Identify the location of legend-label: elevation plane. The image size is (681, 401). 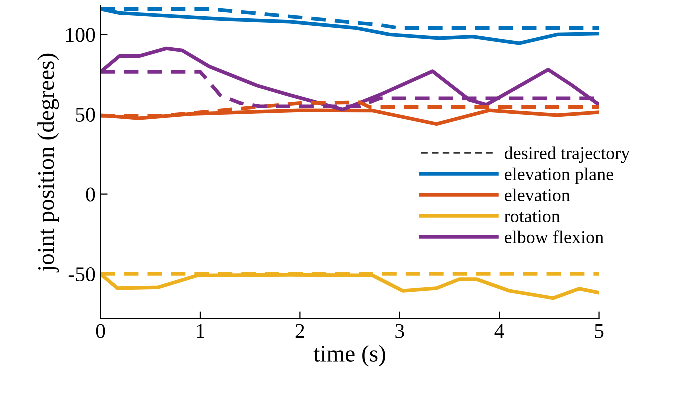
(559, 176).